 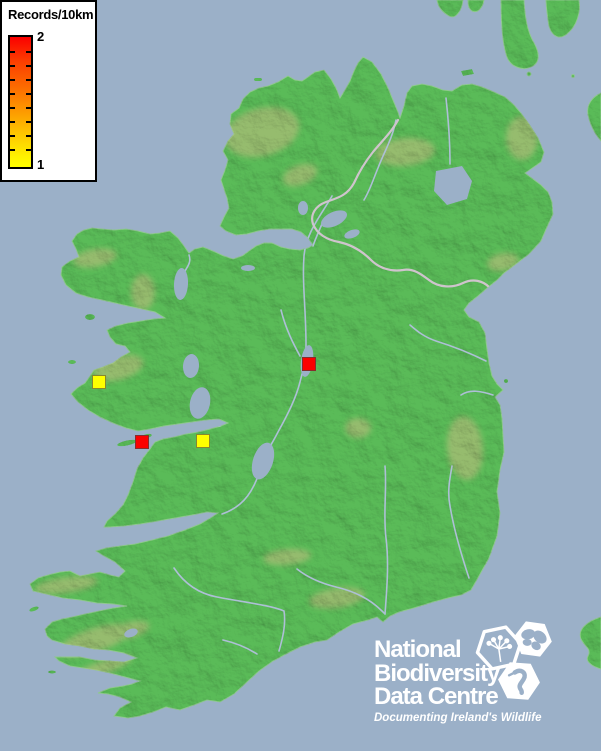 I want to click on logo-line-1: National, so click(x=418, y=649).